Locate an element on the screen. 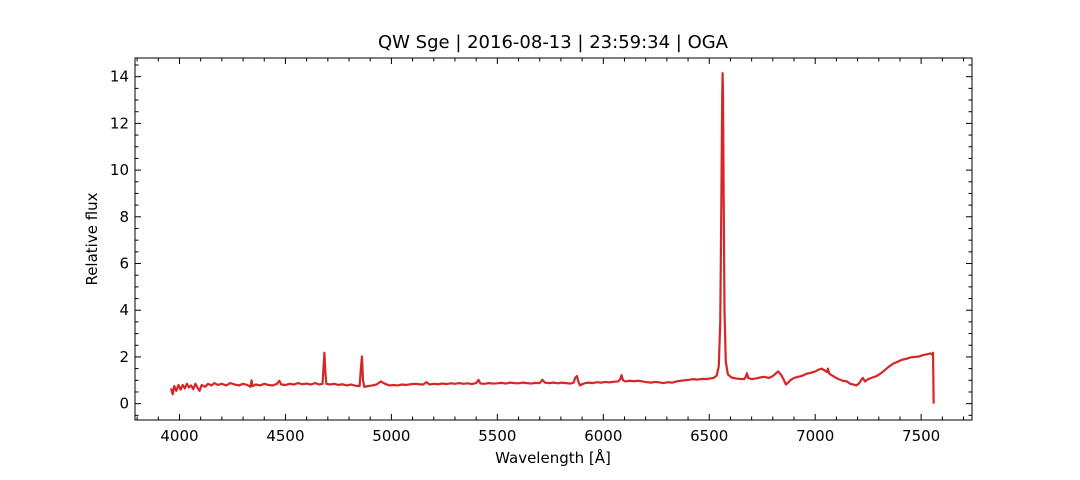 The height and width of the screenshot is (480, 1080). chart-title: QW Sge | 2016-08-13 | 23:59:34 | OGA is located at coordinates (553, 42).